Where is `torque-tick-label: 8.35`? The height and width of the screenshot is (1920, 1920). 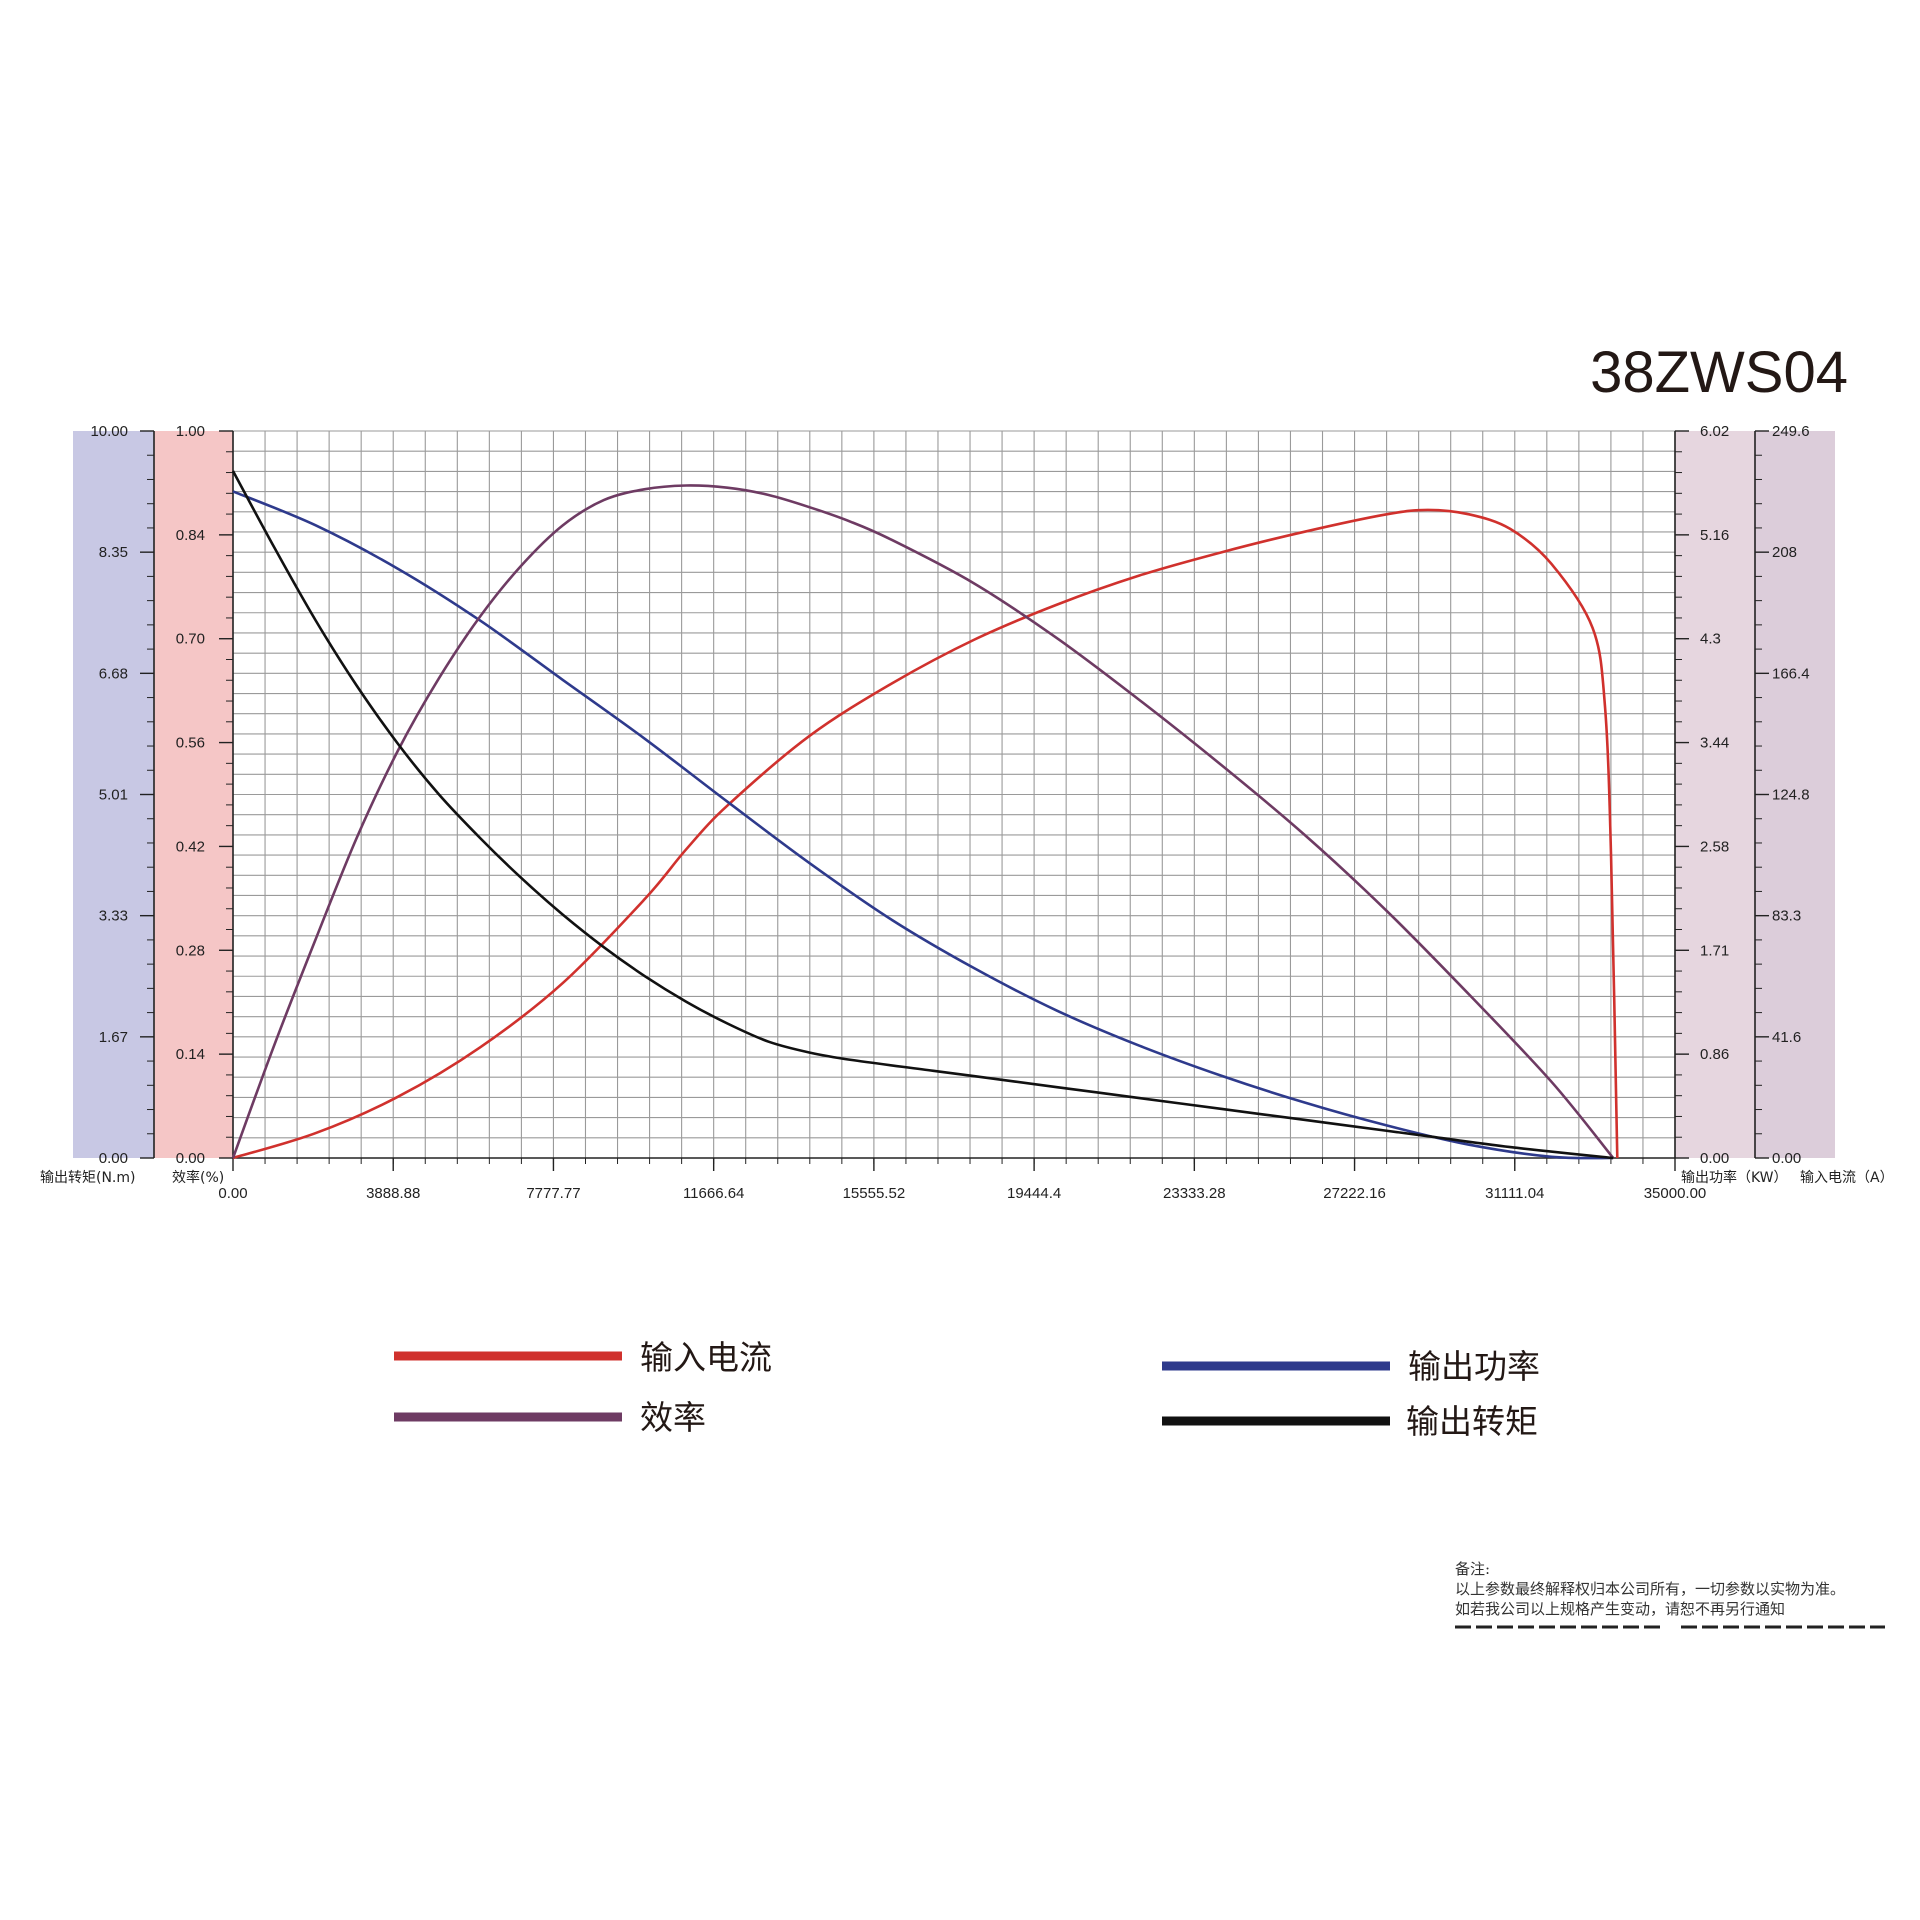 torque-tick-label: 8.35 is located at coordinates (113, 552).